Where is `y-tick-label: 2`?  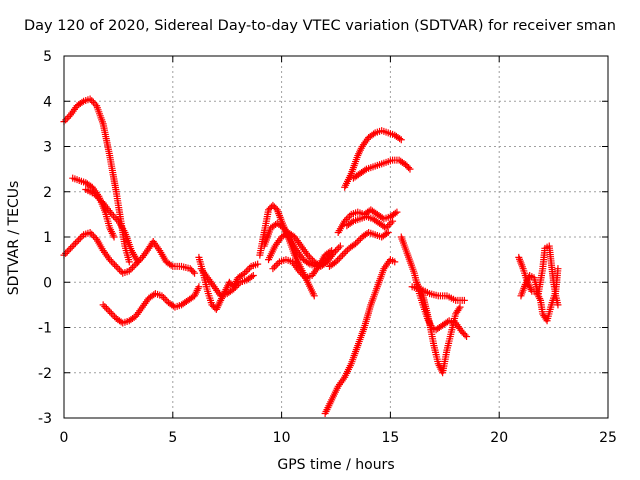 y-tick-label: 2 is located at coordinates (47, 193).